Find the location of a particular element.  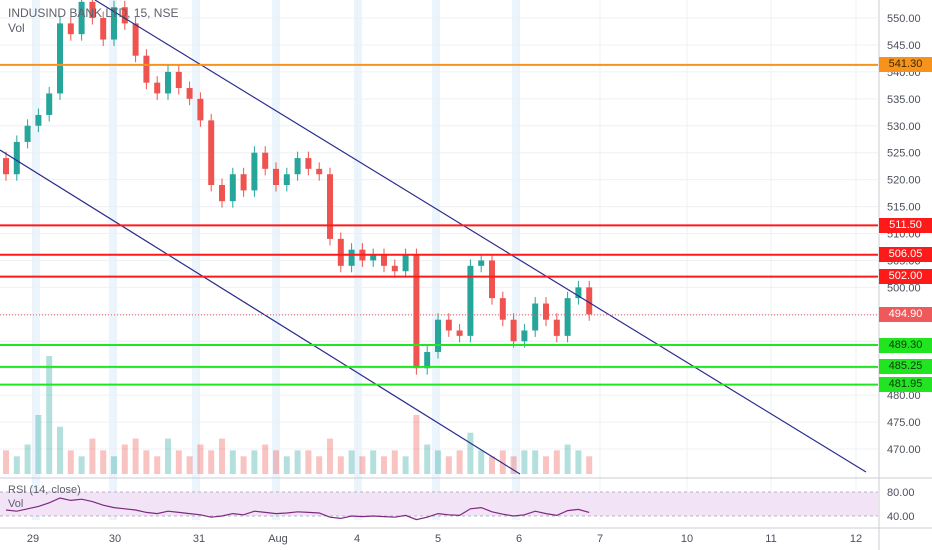

time-tick-label: 29 is located at coordinates (33, 539).